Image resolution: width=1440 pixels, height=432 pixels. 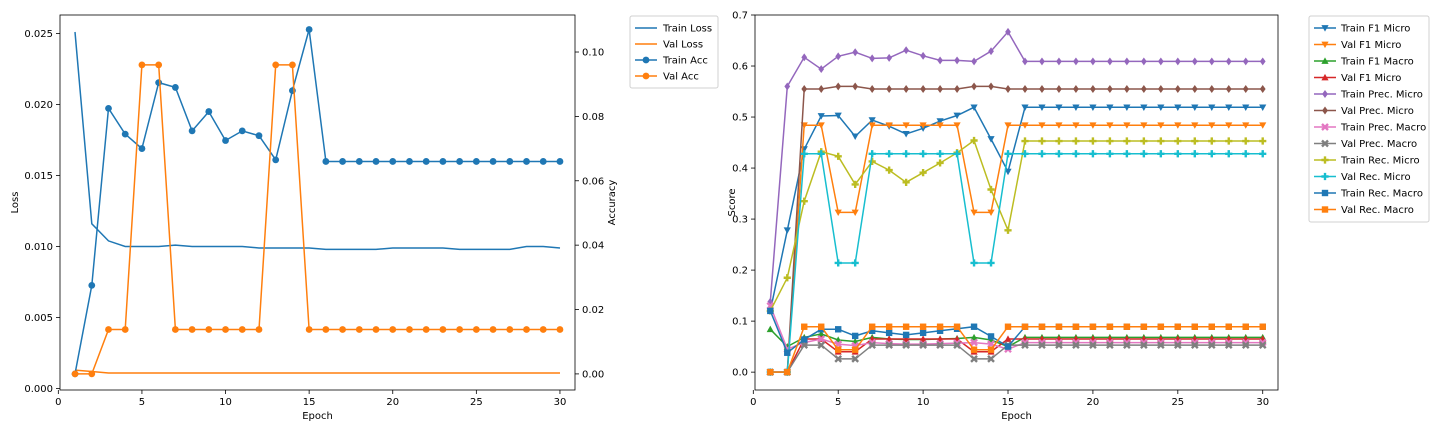 What do you see at coordinates (683, 45) in the screenshot?
I see `legend-label: Val Loss` at bounding box center [683, 45].